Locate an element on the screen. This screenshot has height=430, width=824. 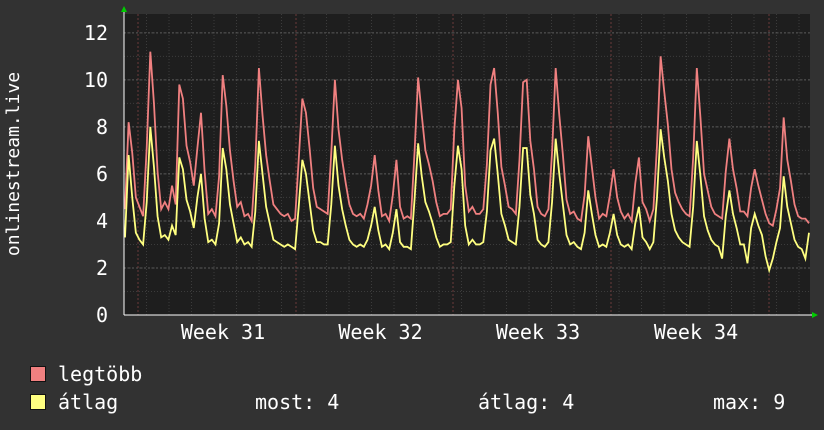
legend-item-legtobb: legtöbb is located at coordinates (86, 374).